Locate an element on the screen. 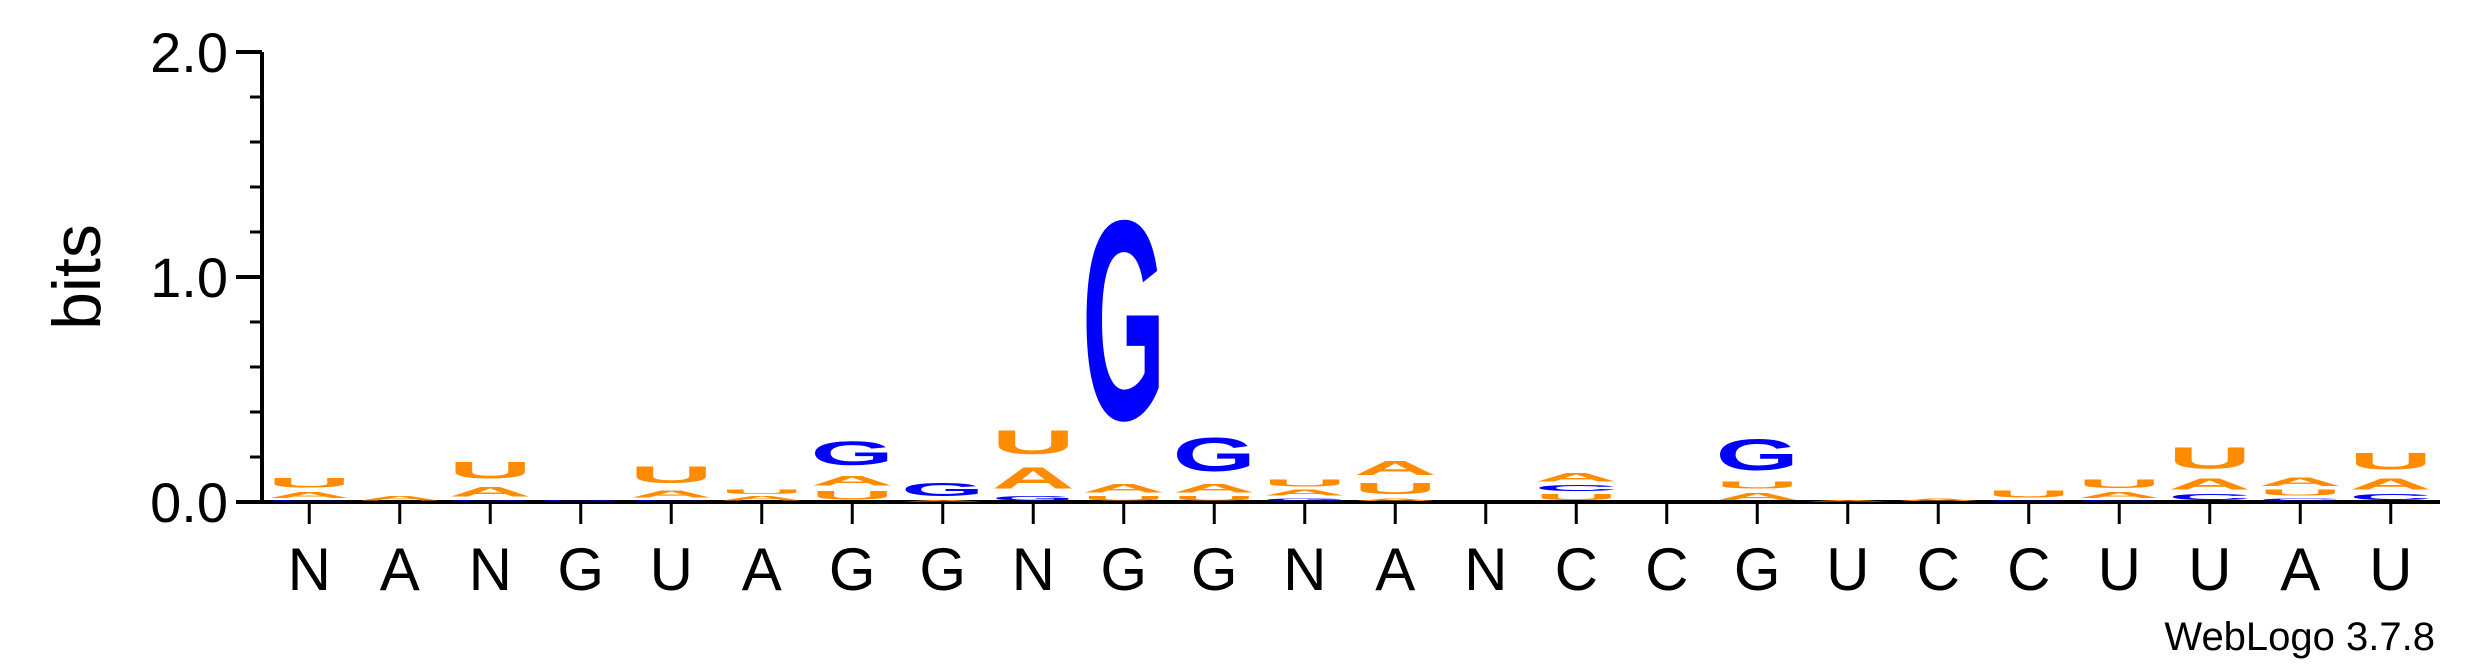  weblogo-credit: WebLogo 3.7.8 is located at coordinates (2299, 637).